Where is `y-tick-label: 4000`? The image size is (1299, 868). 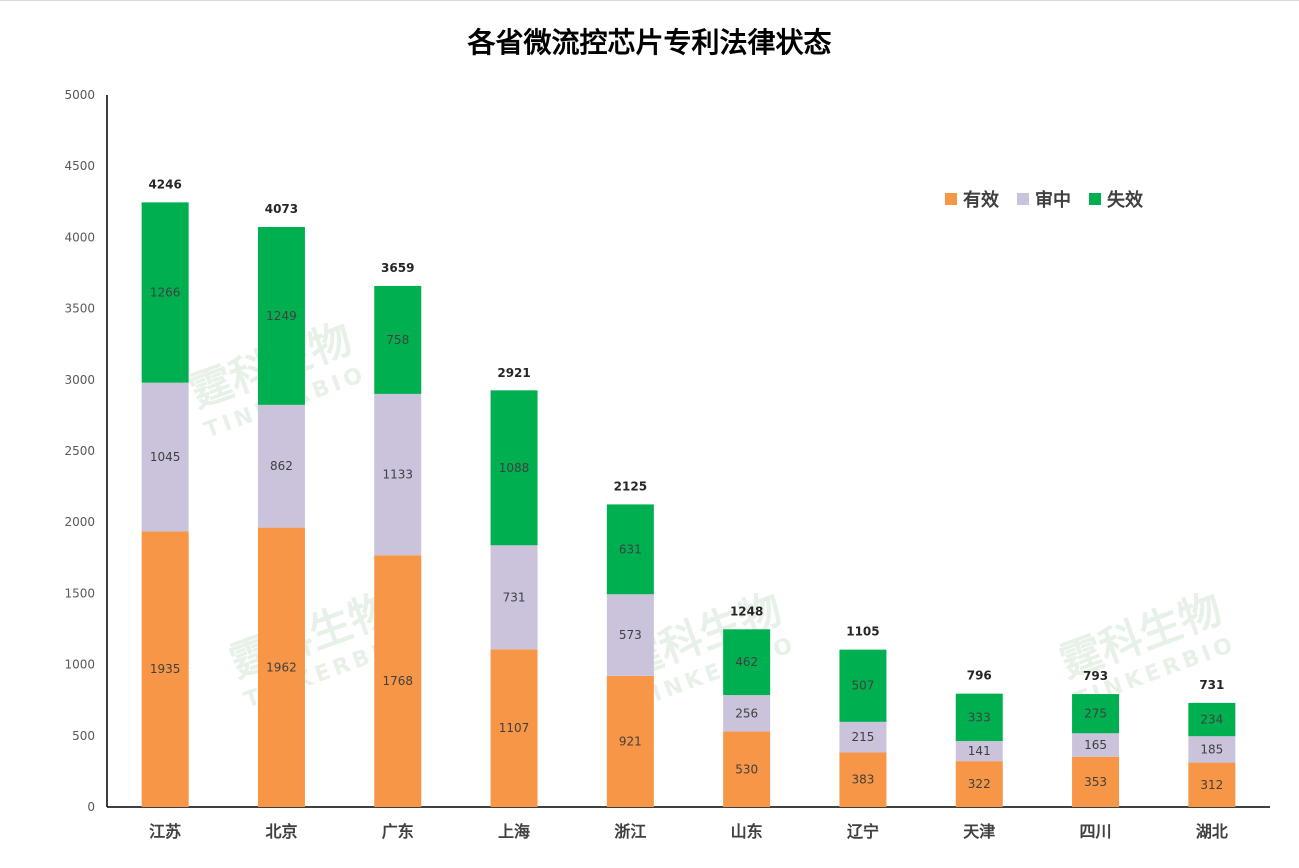
y-tick-label: 4000 is located at coordinates (79, 237).